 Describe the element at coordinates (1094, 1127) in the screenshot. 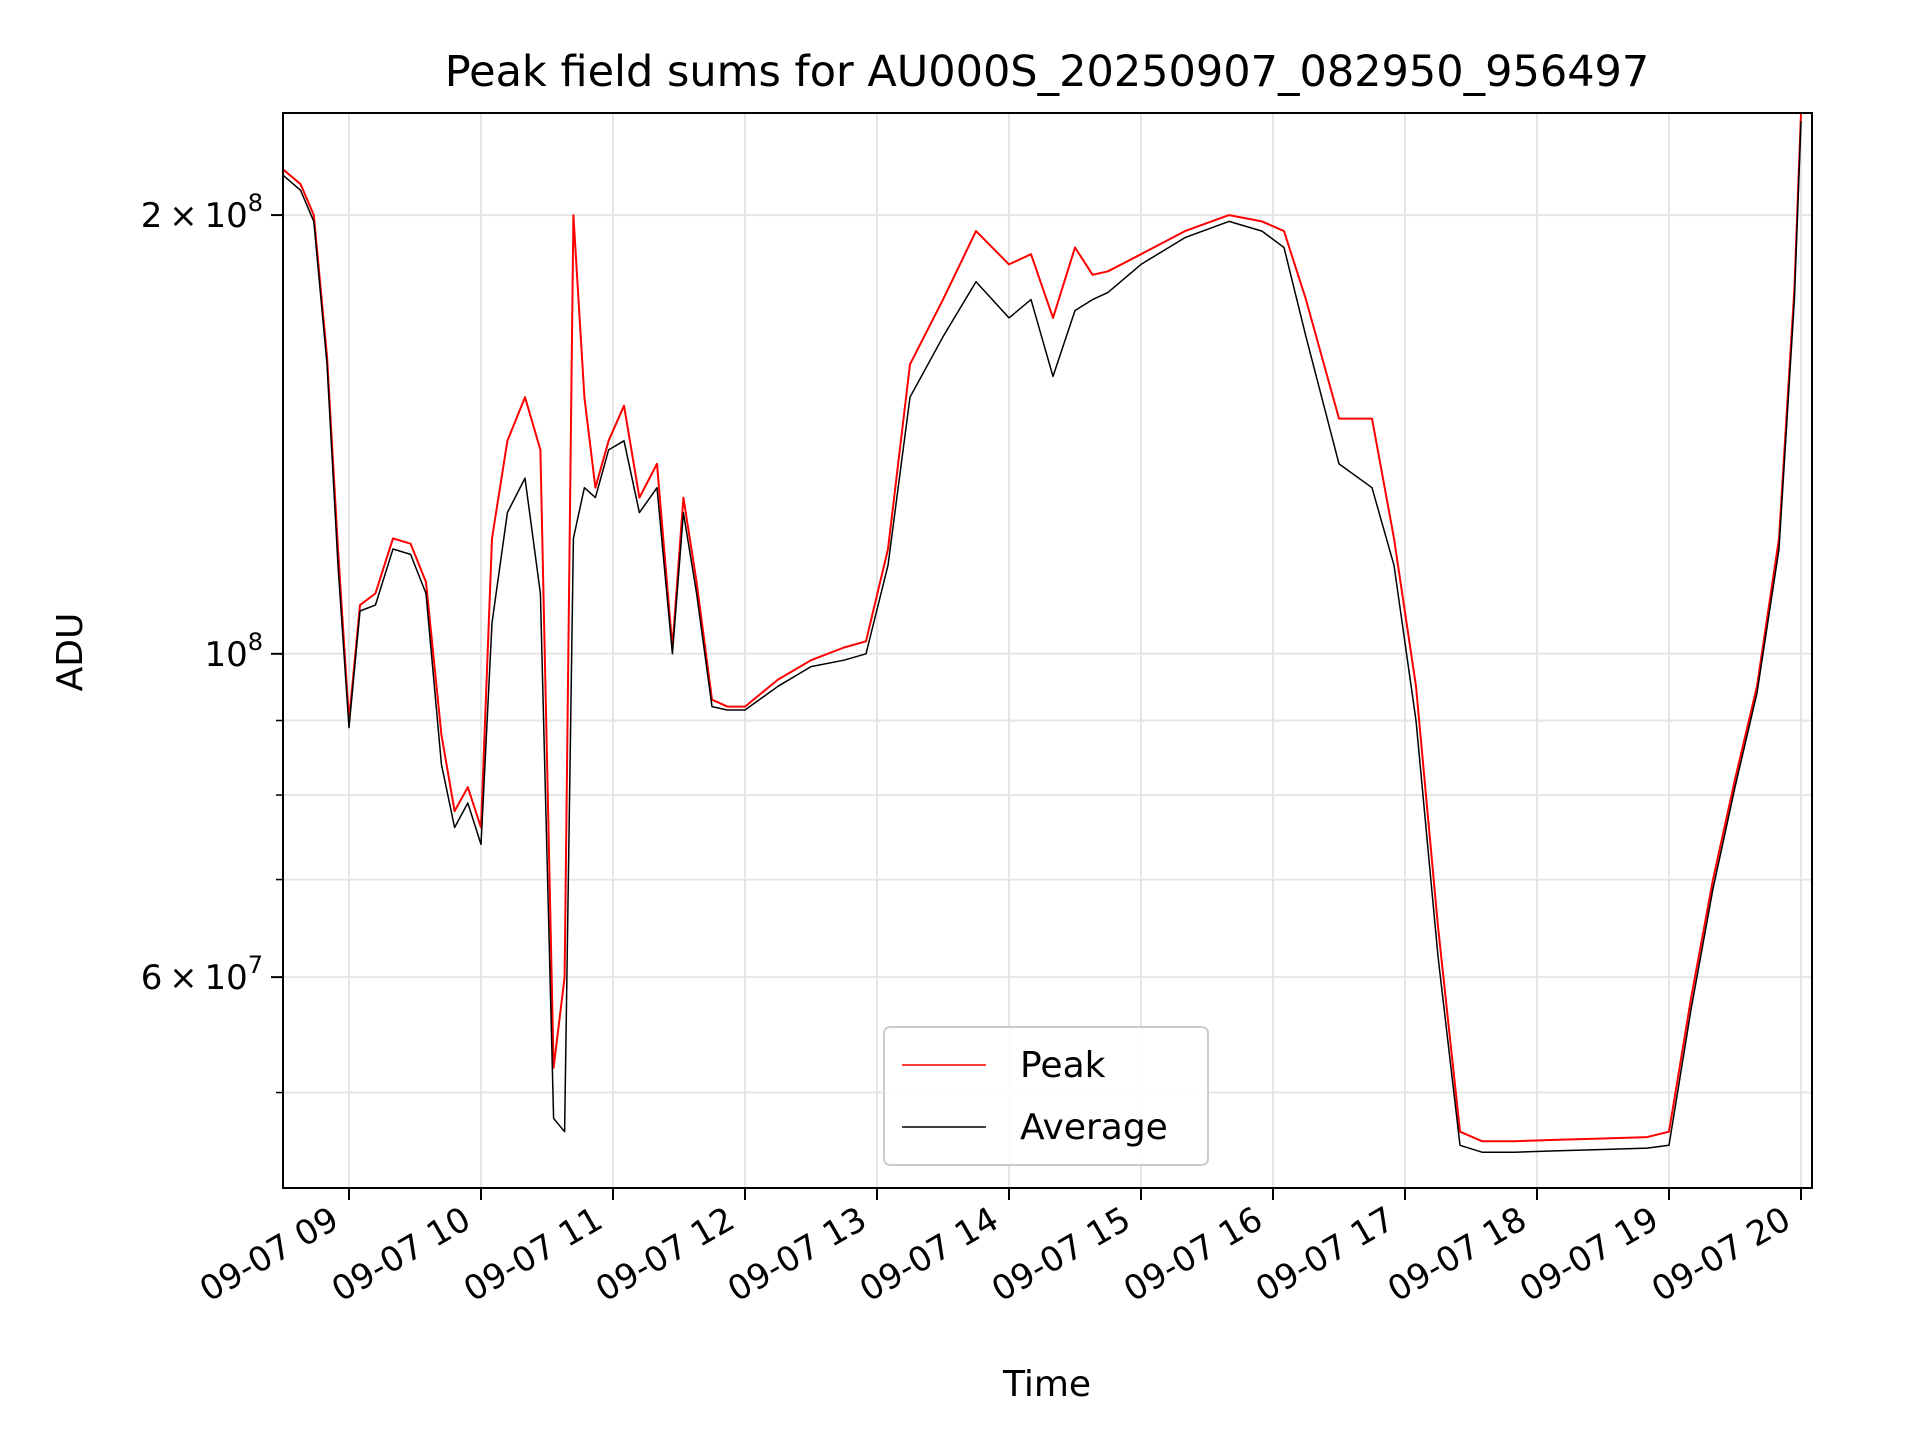

I see `legend-label-average: Average` at that location.